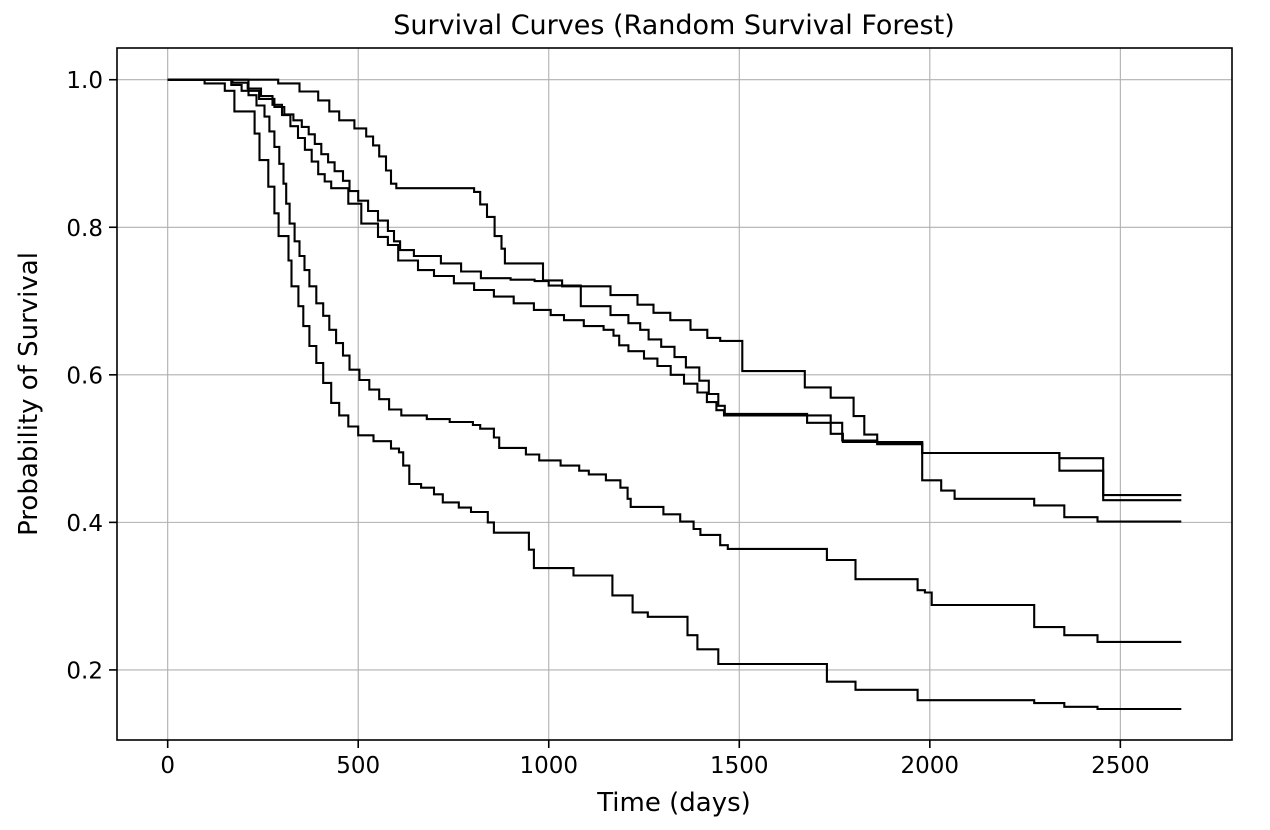 The height and width of the screenshot is (830, 1270). I want to click on y-tick-label-1: 1.0, so click(84, 81).